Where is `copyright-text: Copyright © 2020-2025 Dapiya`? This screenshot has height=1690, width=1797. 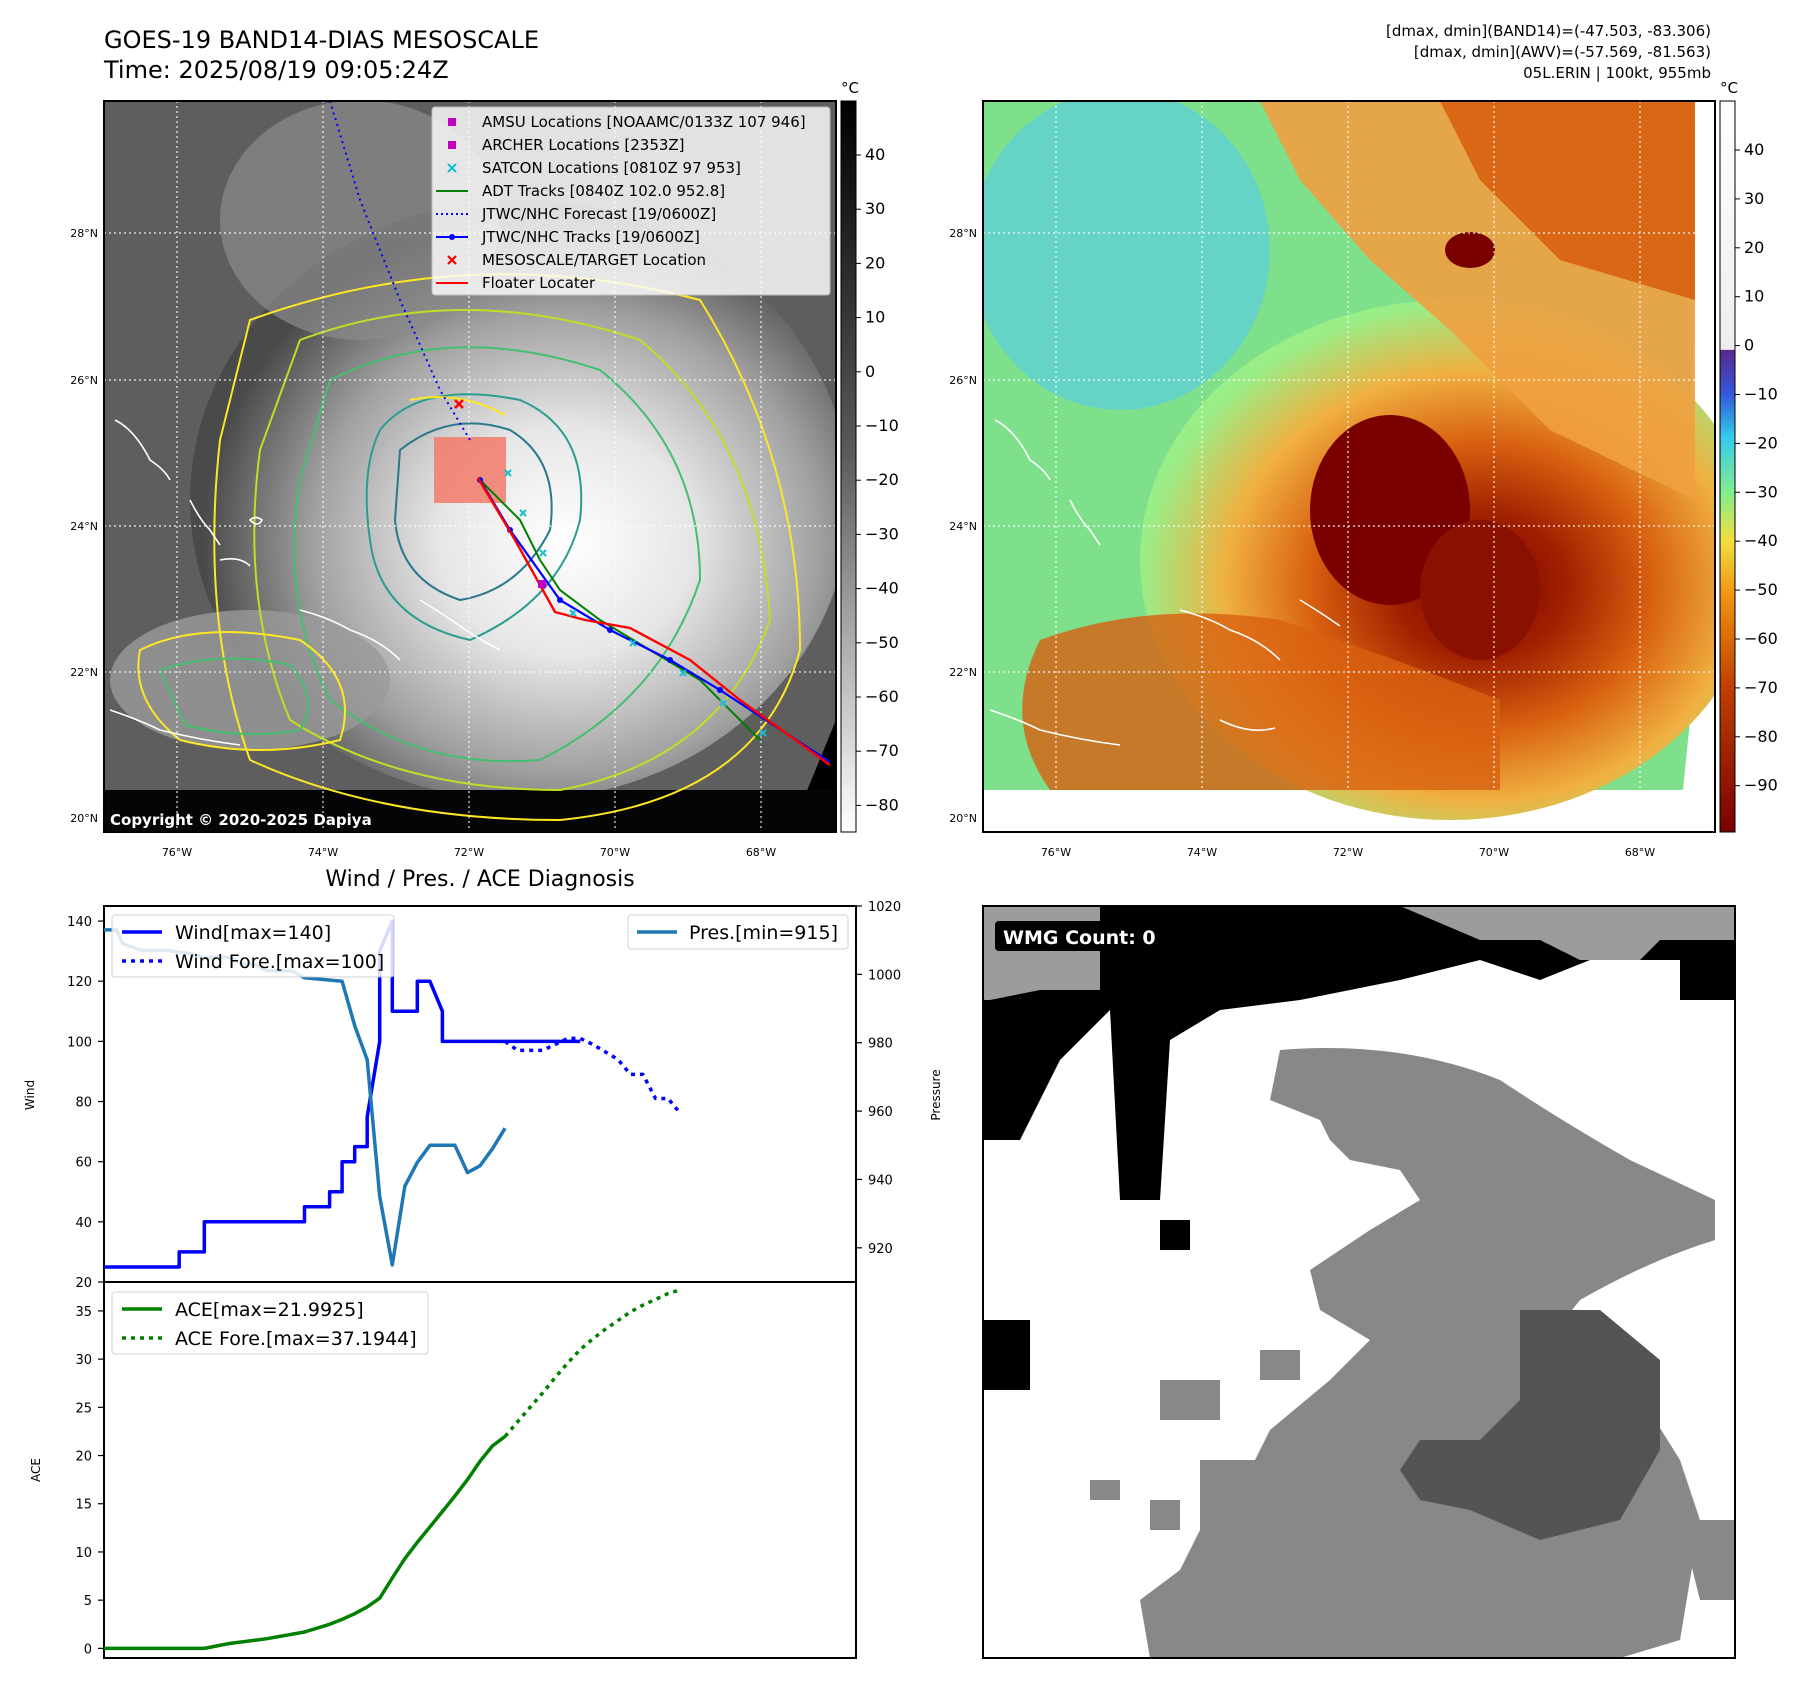 copyright-text: Copyright © 2020-2025 Dapiya is located at coordinates (241, 820).